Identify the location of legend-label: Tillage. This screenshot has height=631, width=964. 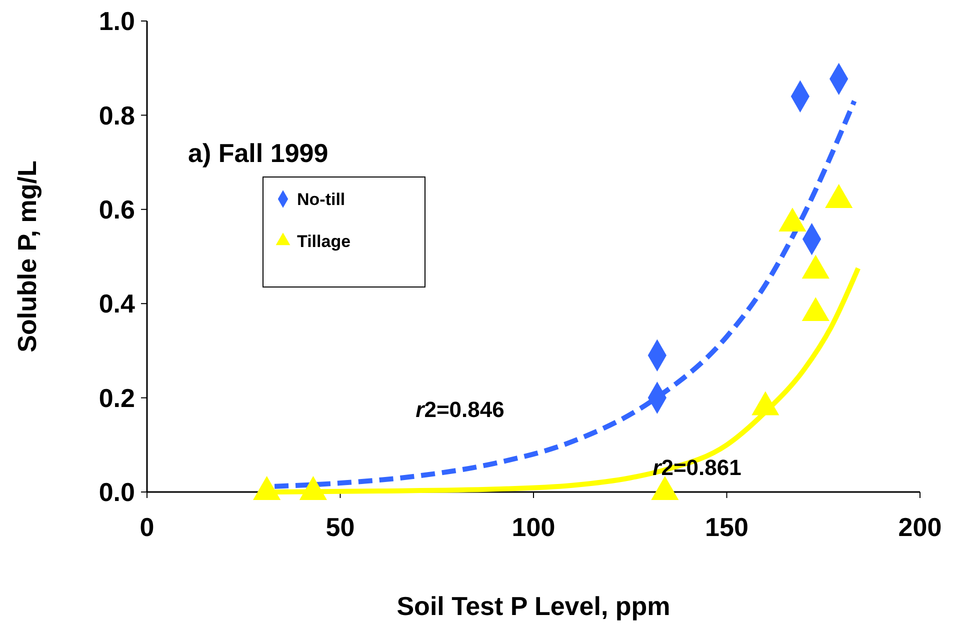
(324, 241).